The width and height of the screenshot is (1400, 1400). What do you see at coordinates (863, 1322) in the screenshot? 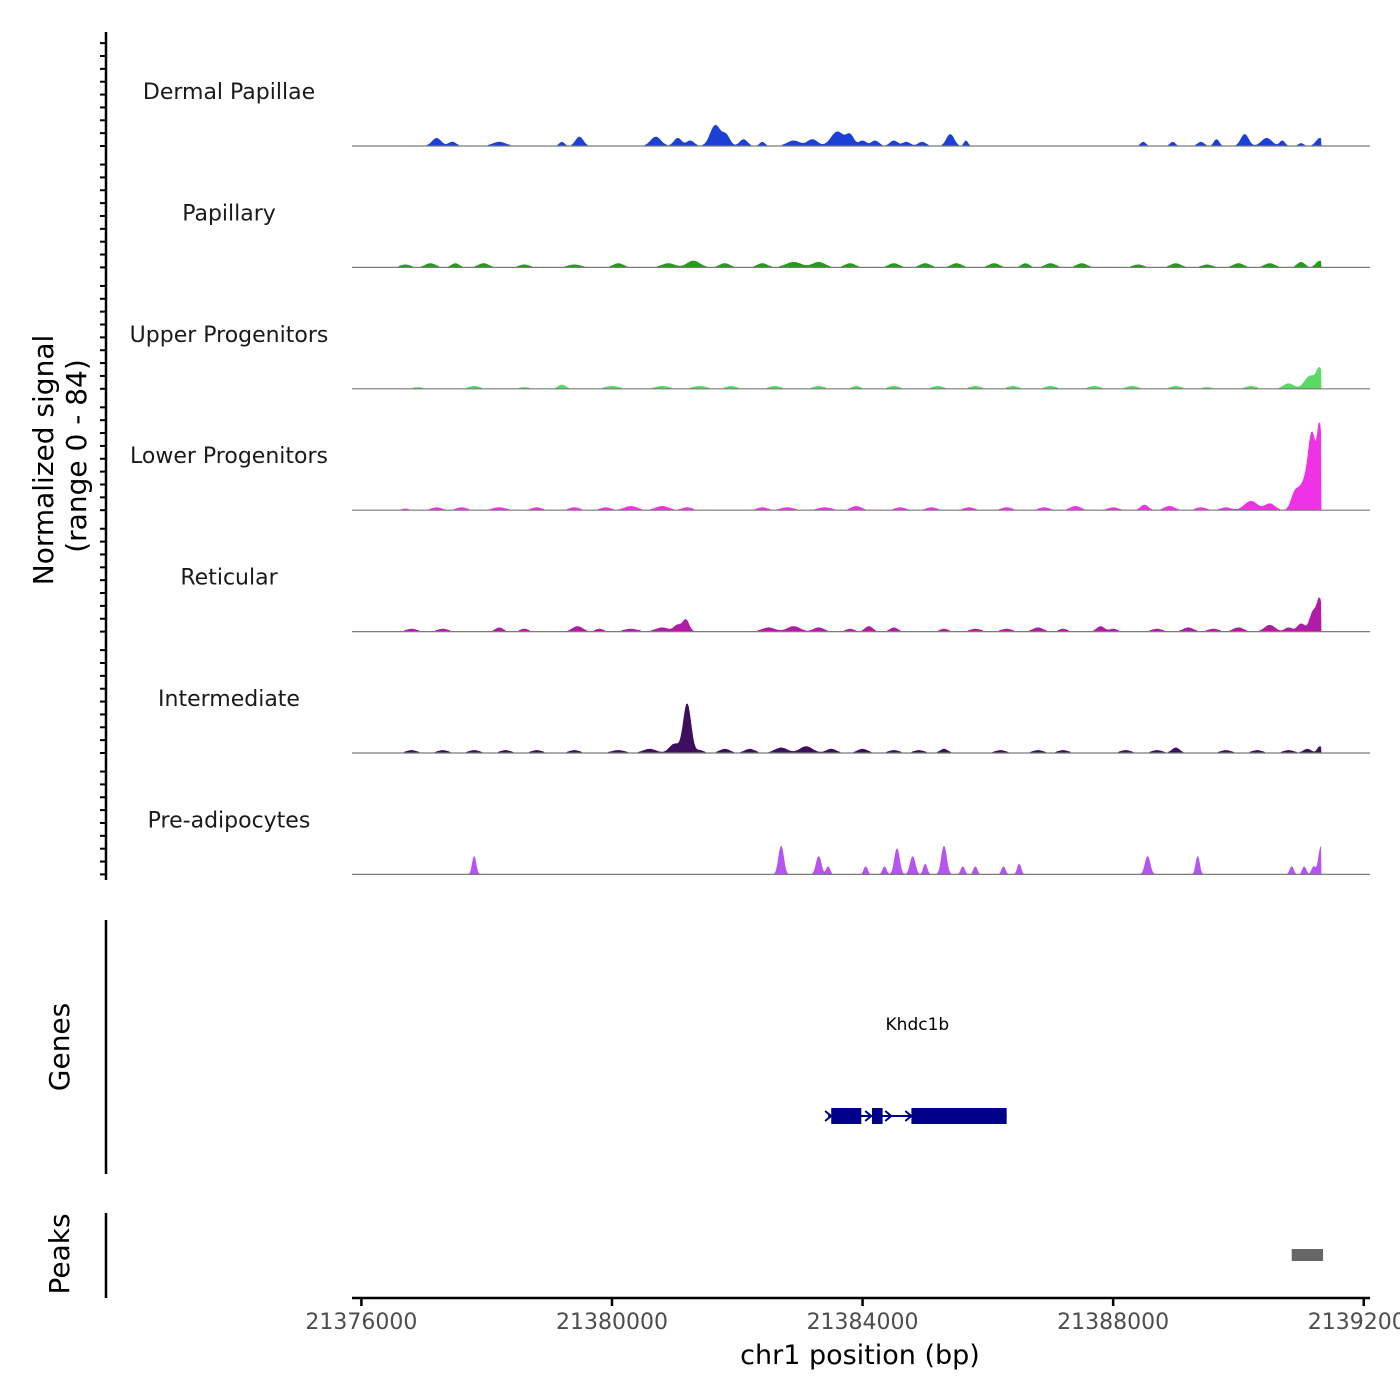
I see `x-tick-label: 21384000` at bounding box center [863, 1322].